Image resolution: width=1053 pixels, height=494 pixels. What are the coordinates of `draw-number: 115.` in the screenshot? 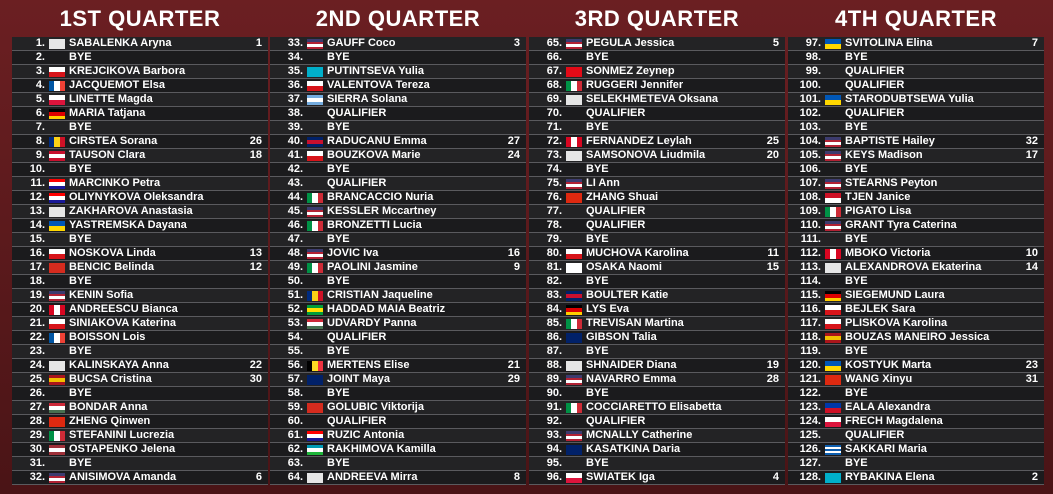 It's located at (810, 295).